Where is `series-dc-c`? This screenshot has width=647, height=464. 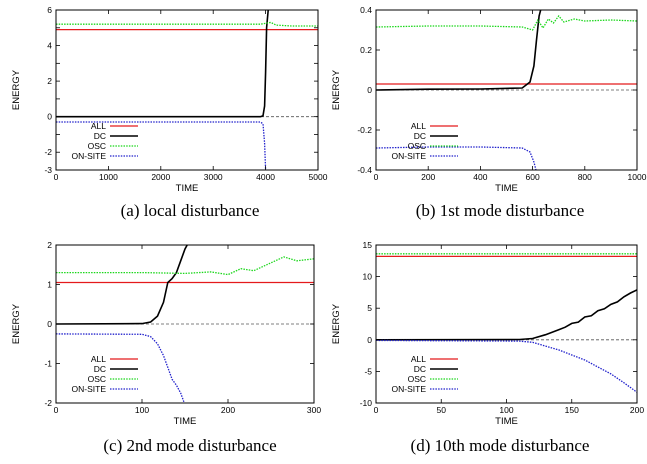 series-dc-c is located at coordinates (122, 285).